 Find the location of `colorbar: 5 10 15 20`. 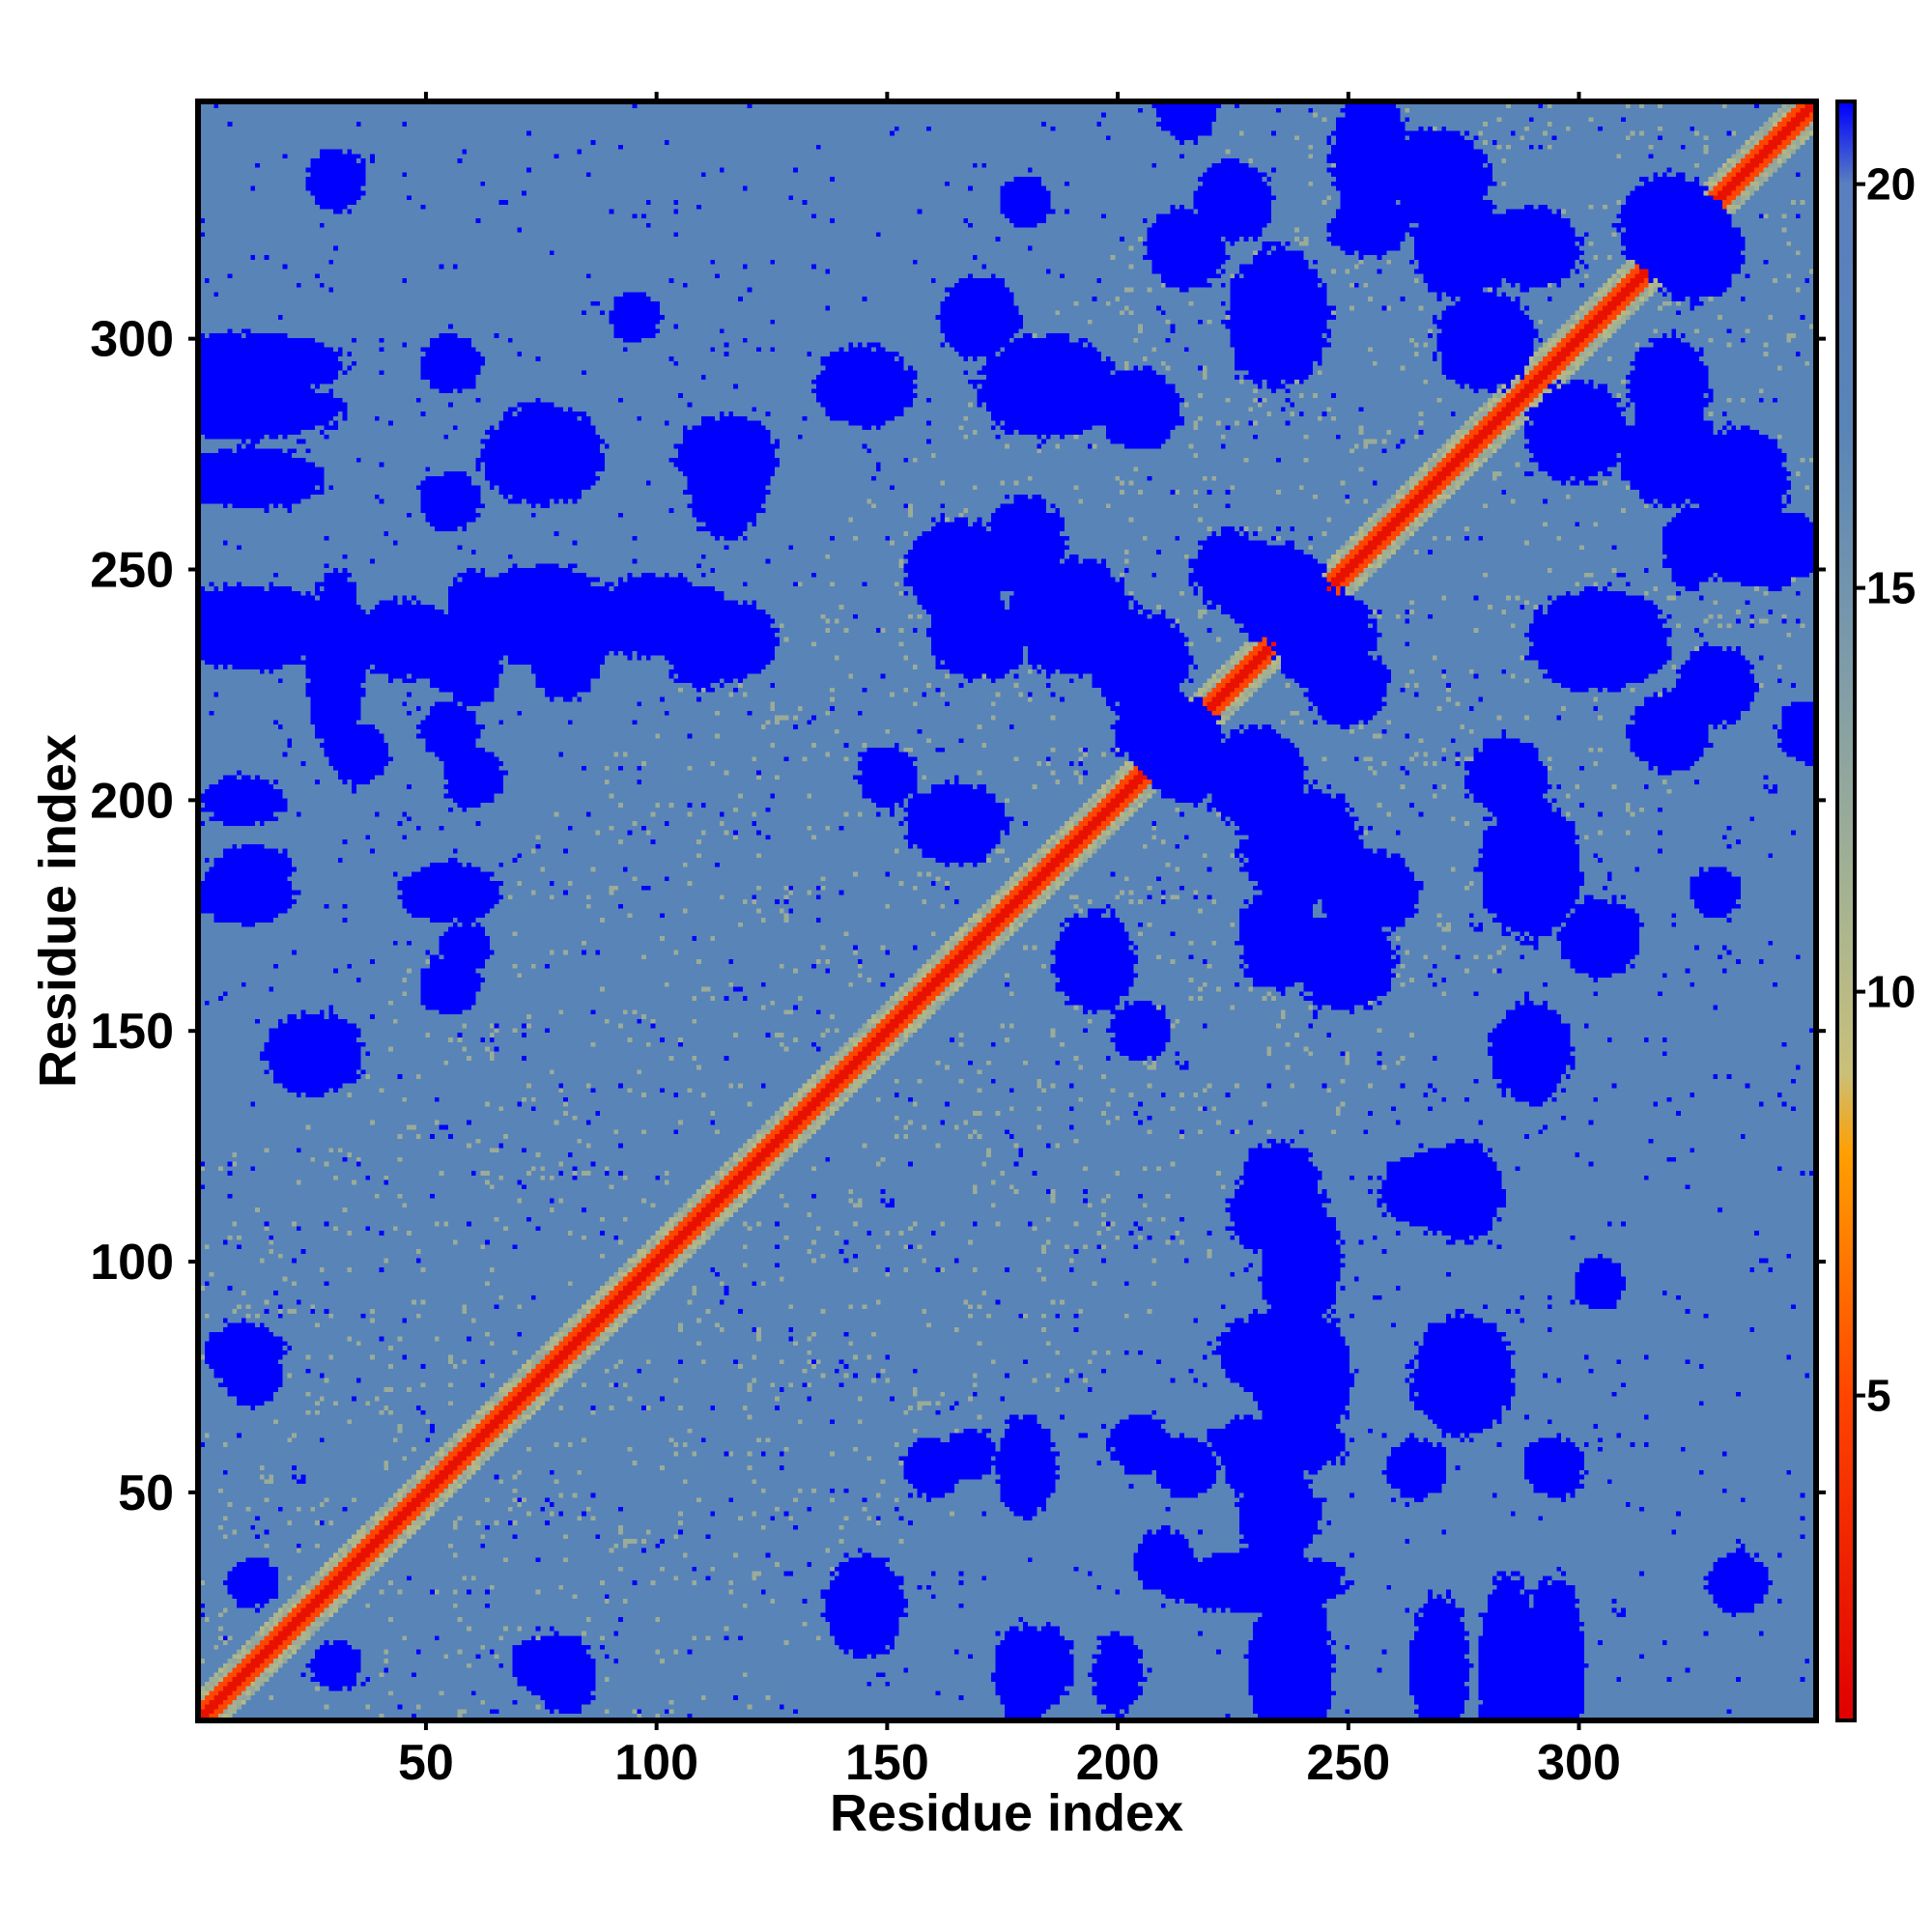

colorbar: 5 10 15 20 is located at coordinates (1875, 910).